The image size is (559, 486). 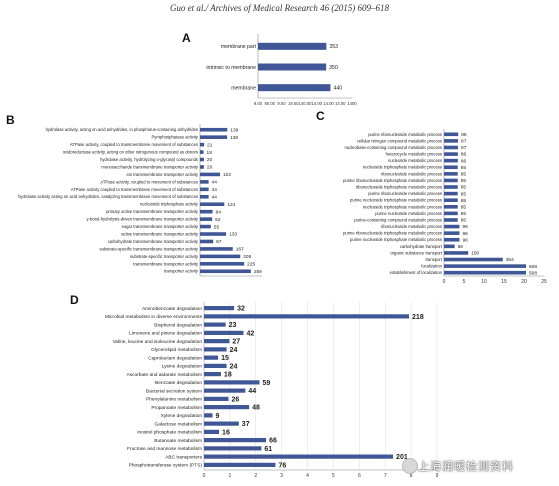 What do you see at coordinates (178, 441) in the screenshot?
I see `category-label-d: Butanoate metabolism` at bounding box center [178, 441].